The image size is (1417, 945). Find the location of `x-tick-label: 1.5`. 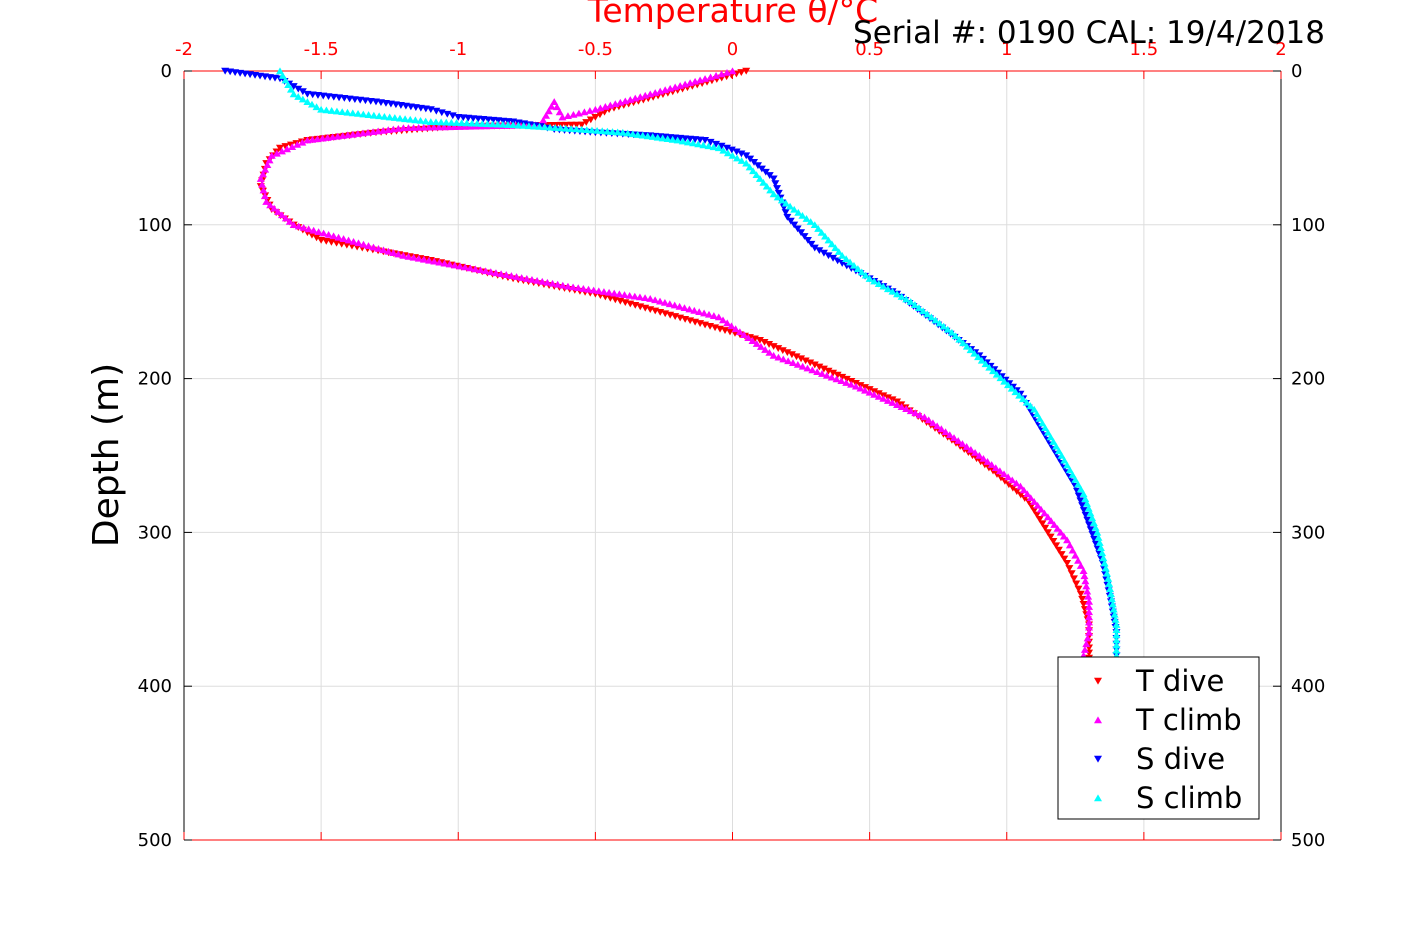

x-tick-label: 1.5 is located at coordinates (1144, 49).